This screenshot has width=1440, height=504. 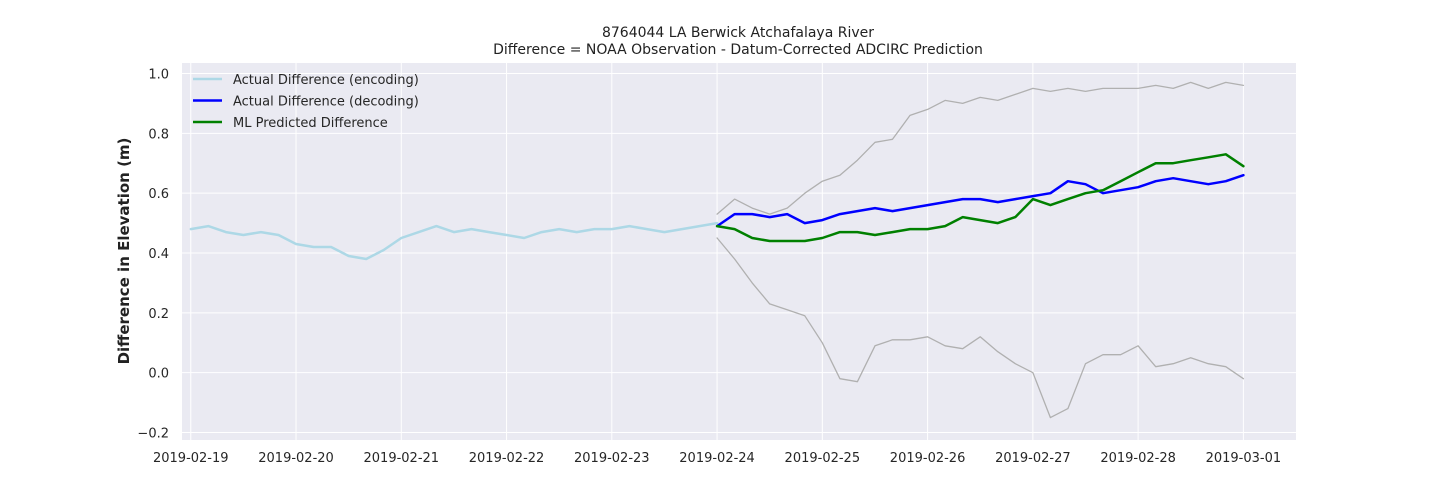 I want to click on x-tick-label: 2019-03-01, so click(x=1244, y=458).